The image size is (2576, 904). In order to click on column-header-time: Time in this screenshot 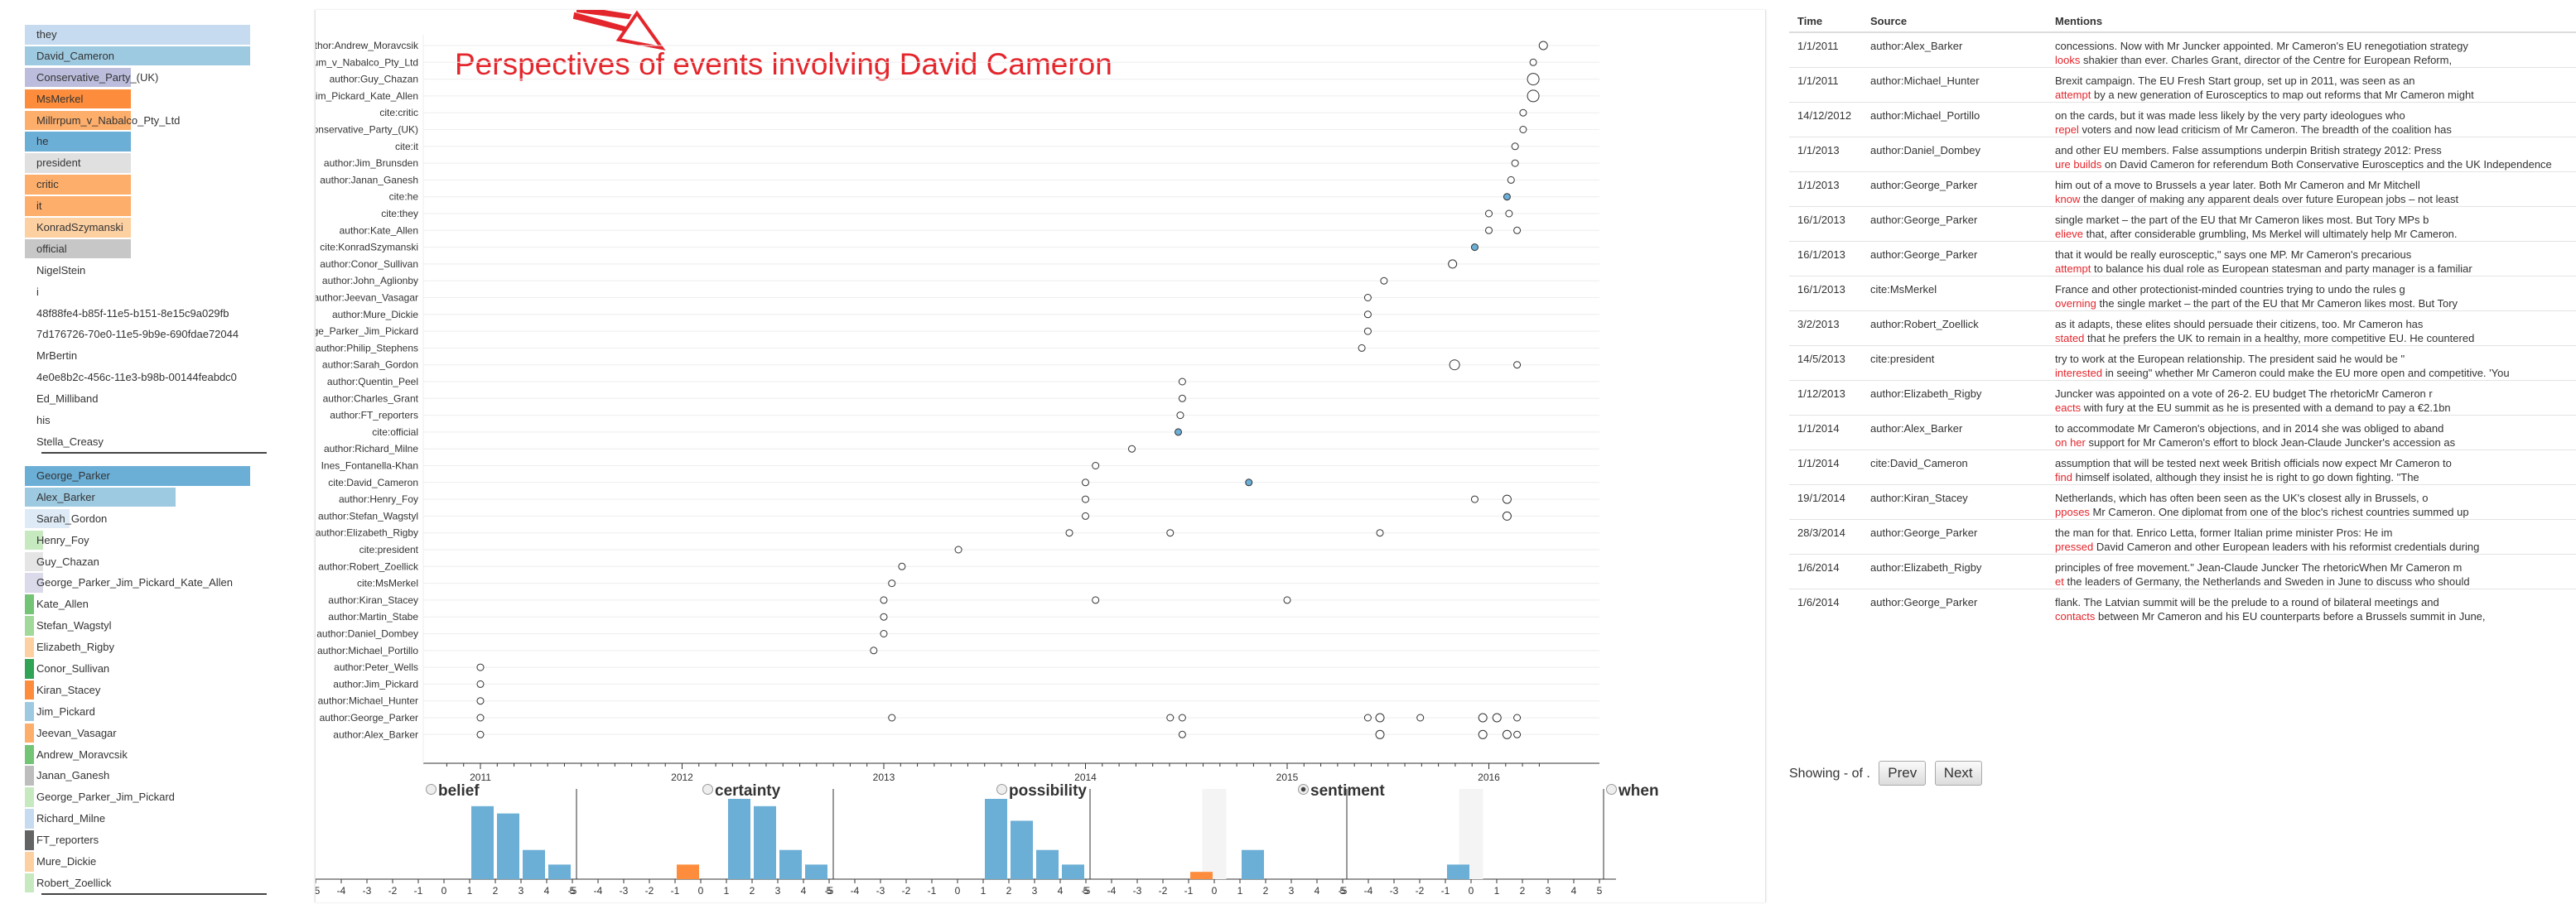, I will do `click(1825, 21)`.